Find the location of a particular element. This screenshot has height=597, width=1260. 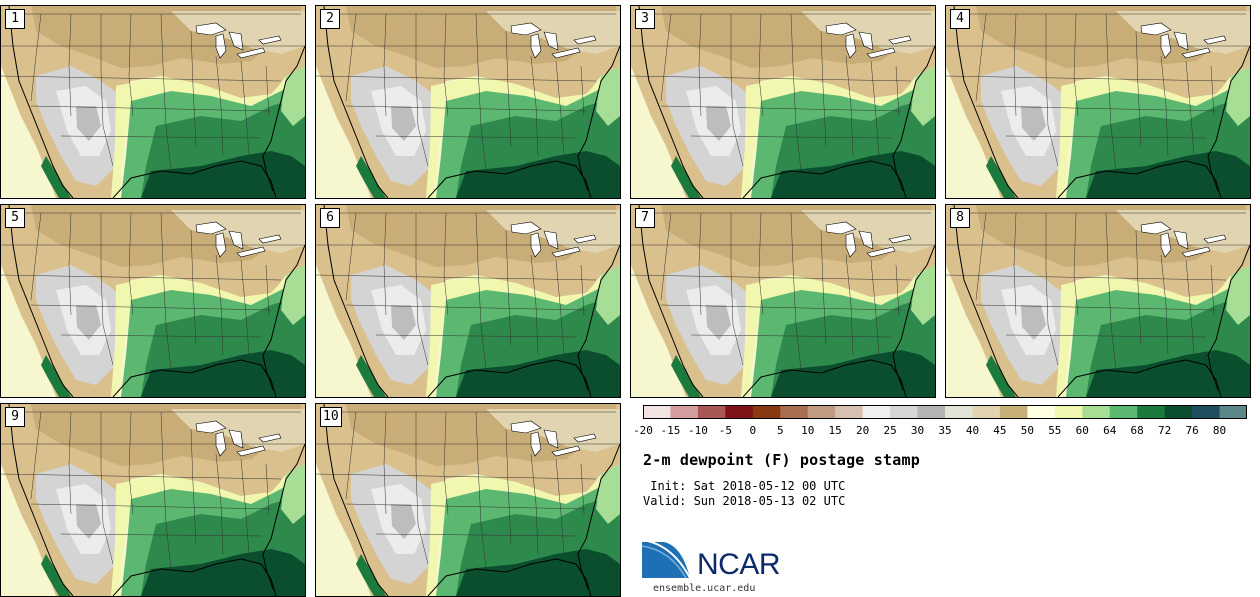

colorbar-tick-label: 72 is located at coordinates (1165, 430).